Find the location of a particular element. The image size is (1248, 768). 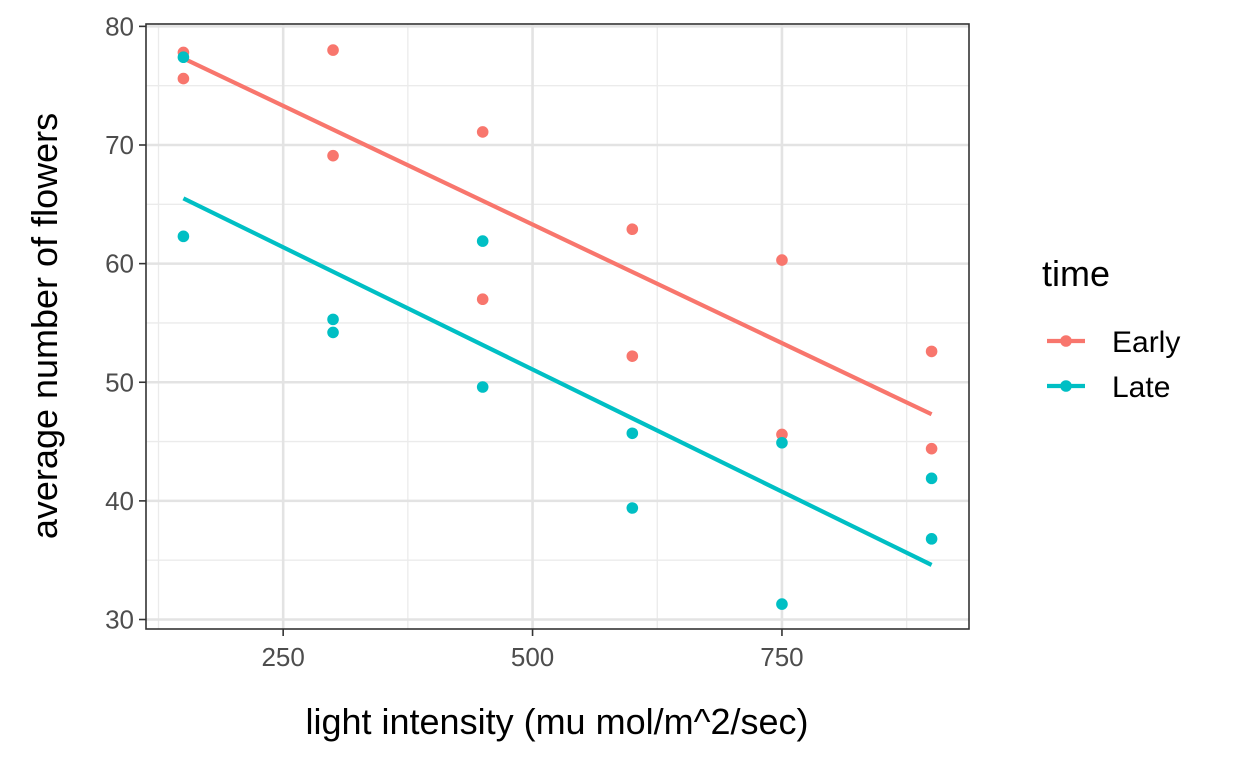

y-tick-label: 80 is located at coordinates (119, 26).